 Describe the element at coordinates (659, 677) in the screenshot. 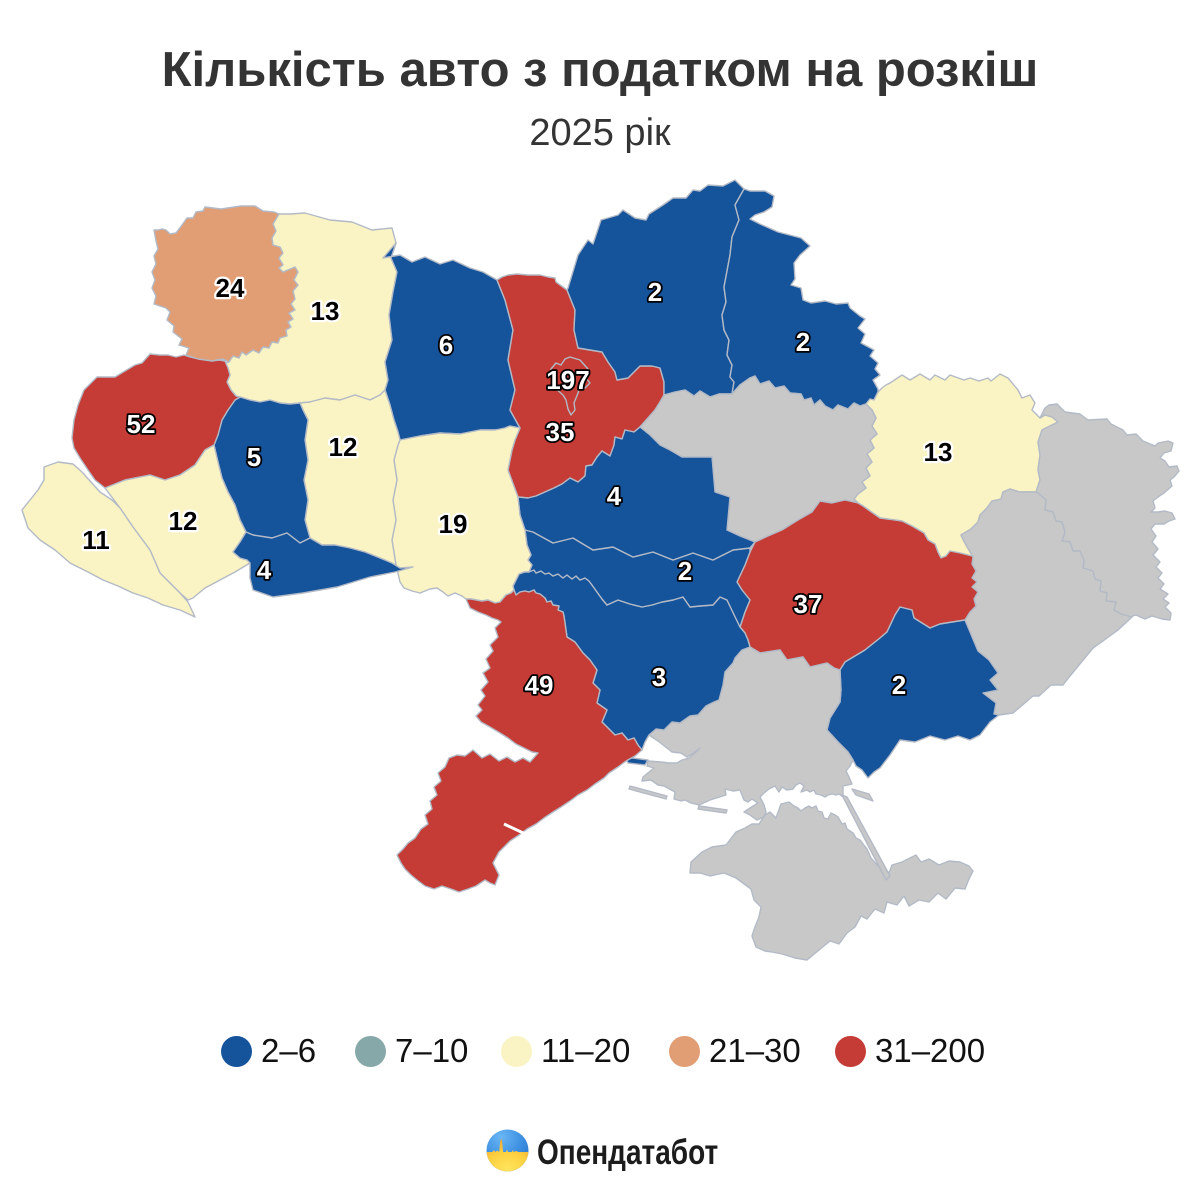

I see `svg-text: 3` at that location.